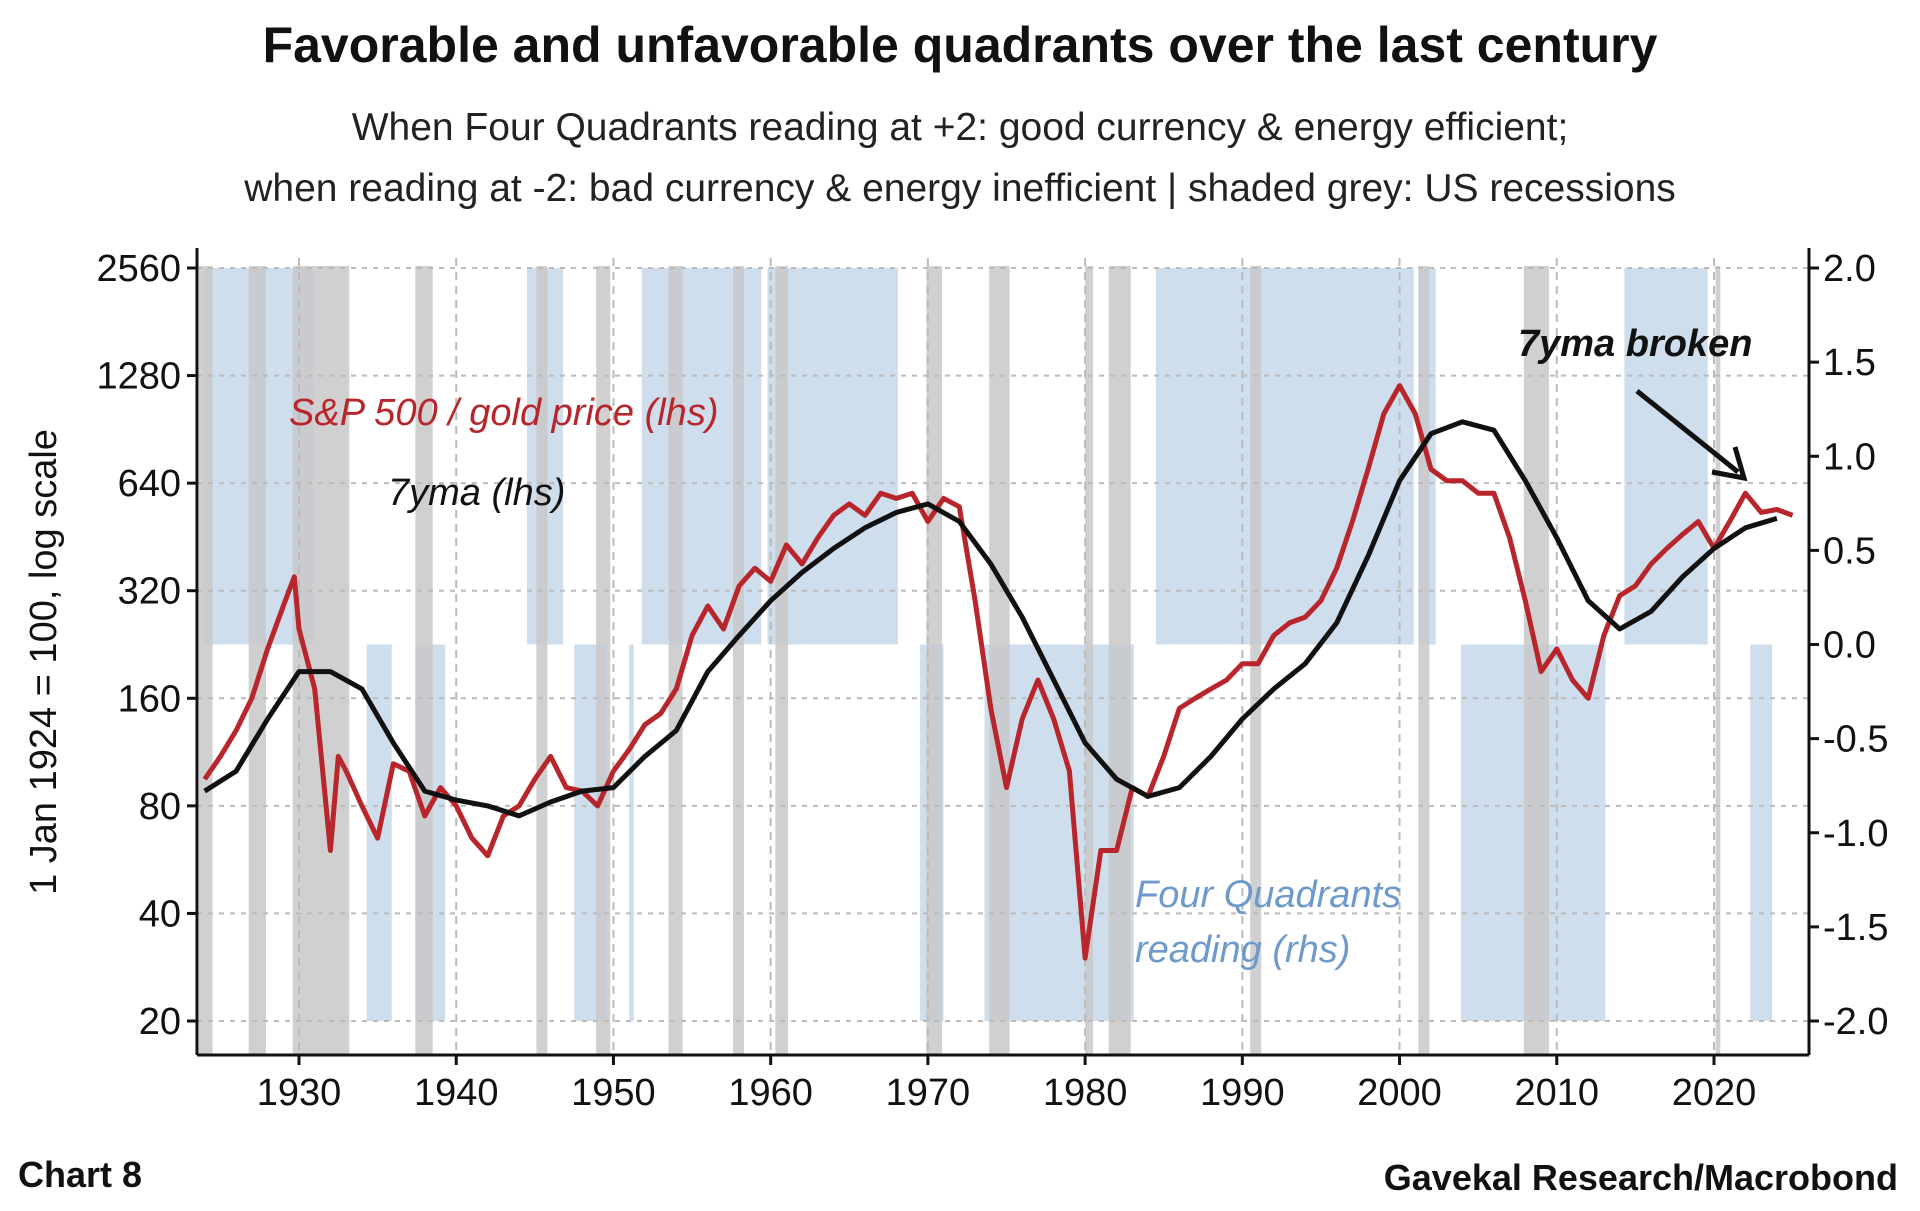  What do you see at coordinates (1557, 1093) in the screenshot?
I see `x-tick-label: 2010` at bounding box center [1557, 1093].